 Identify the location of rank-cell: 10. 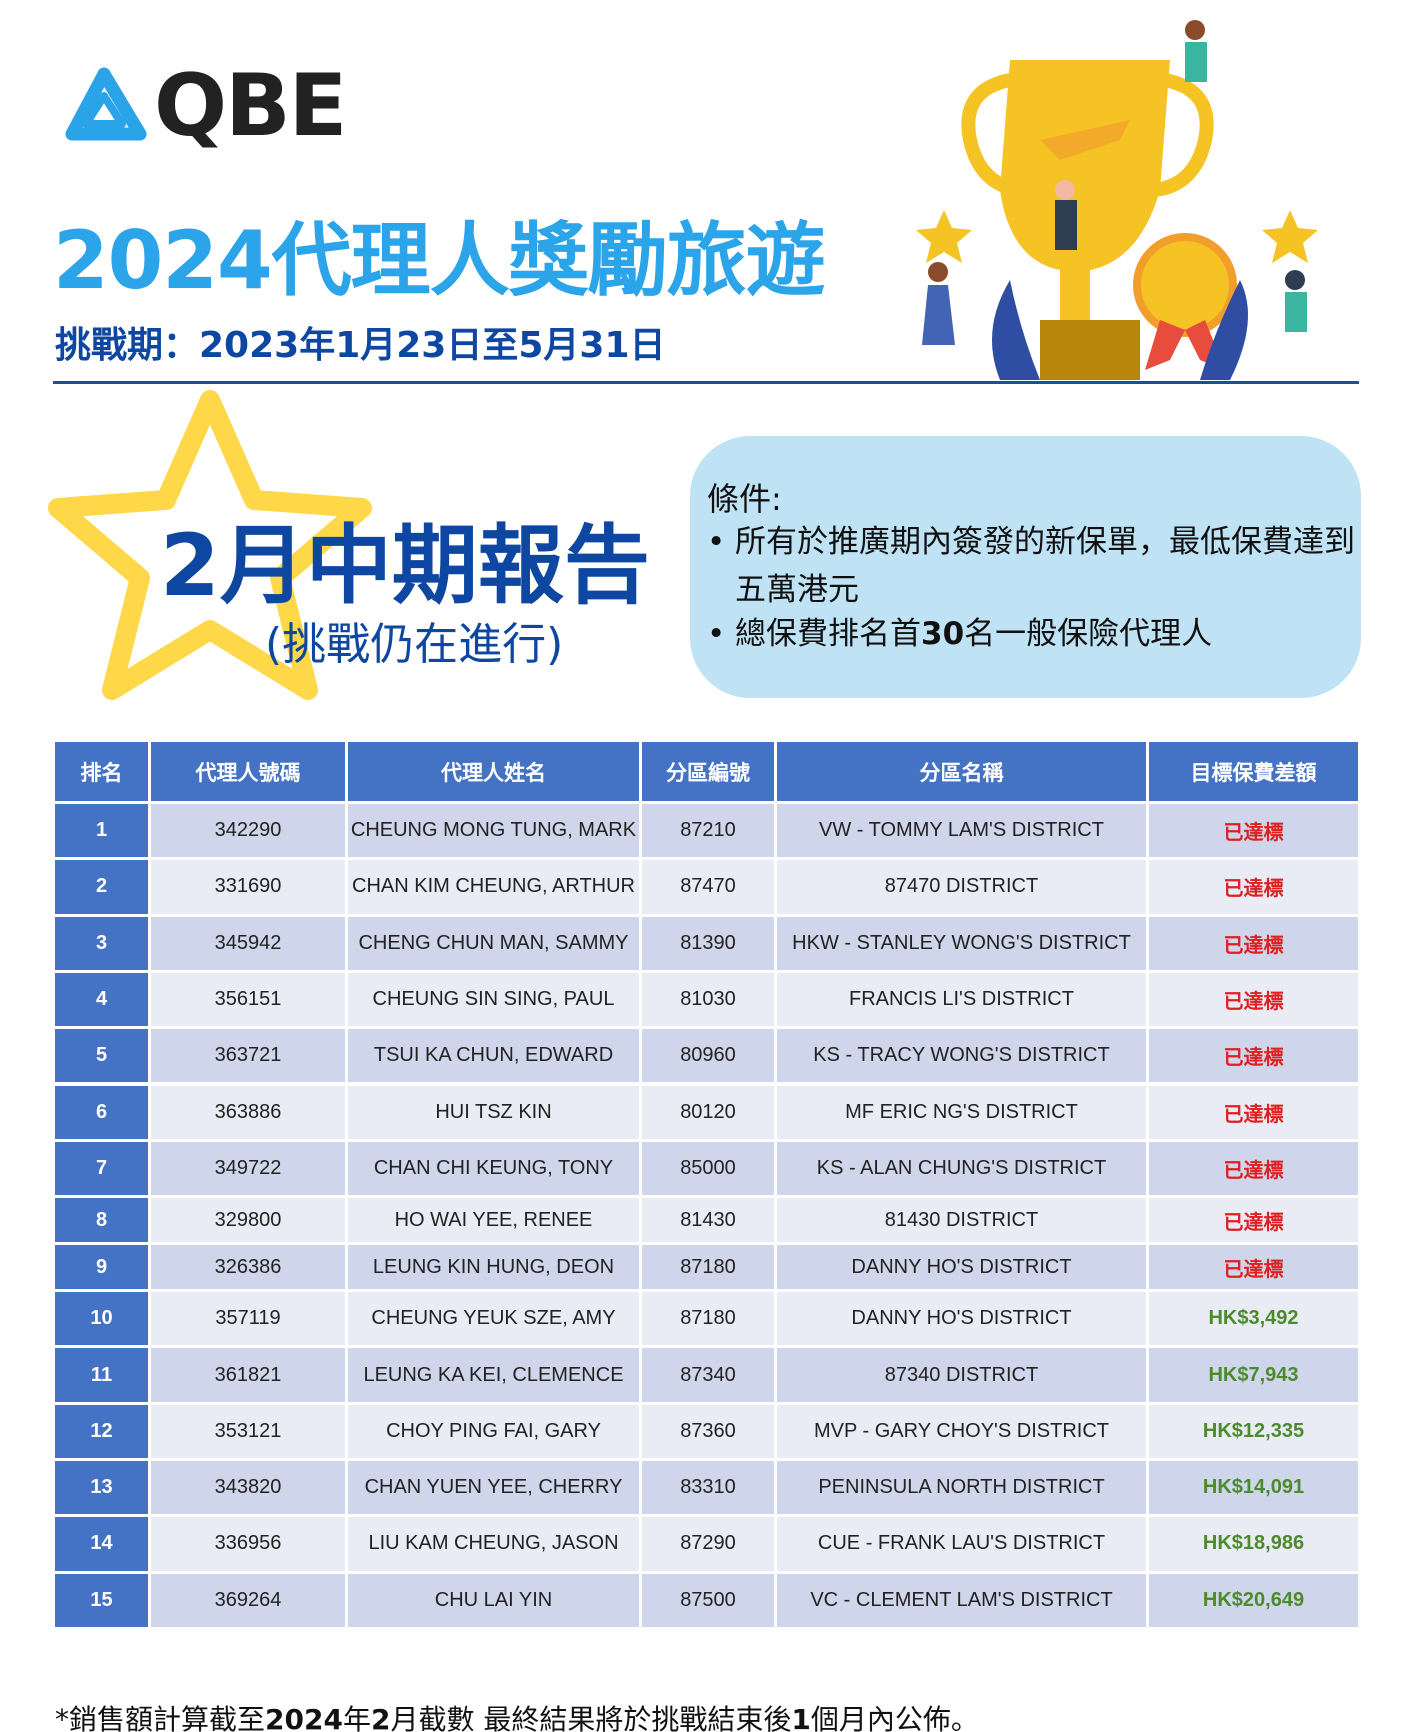
(103, 1320).